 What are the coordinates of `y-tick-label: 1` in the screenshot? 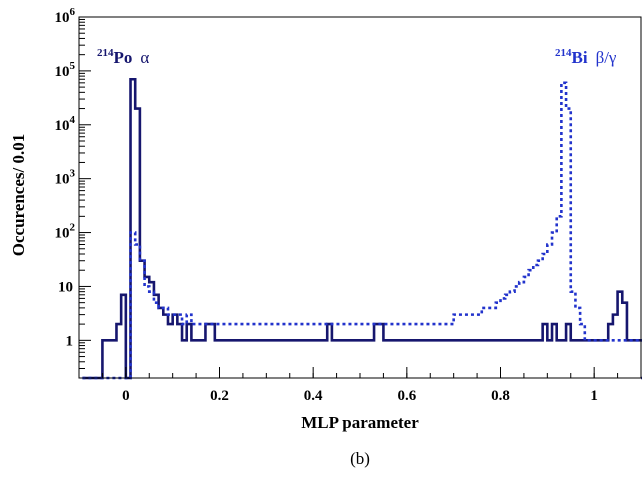 It's located at (70, 341).